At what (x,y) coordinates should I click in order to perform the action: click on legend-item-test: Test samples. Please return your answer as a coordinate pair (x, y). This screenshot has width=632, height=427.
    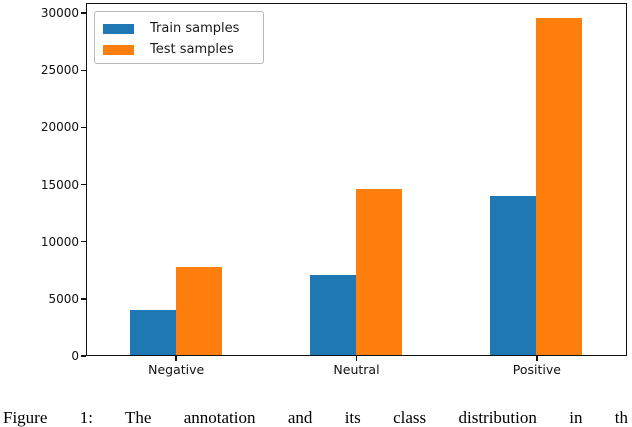
    Looking at the image, I should click on (183, 49).